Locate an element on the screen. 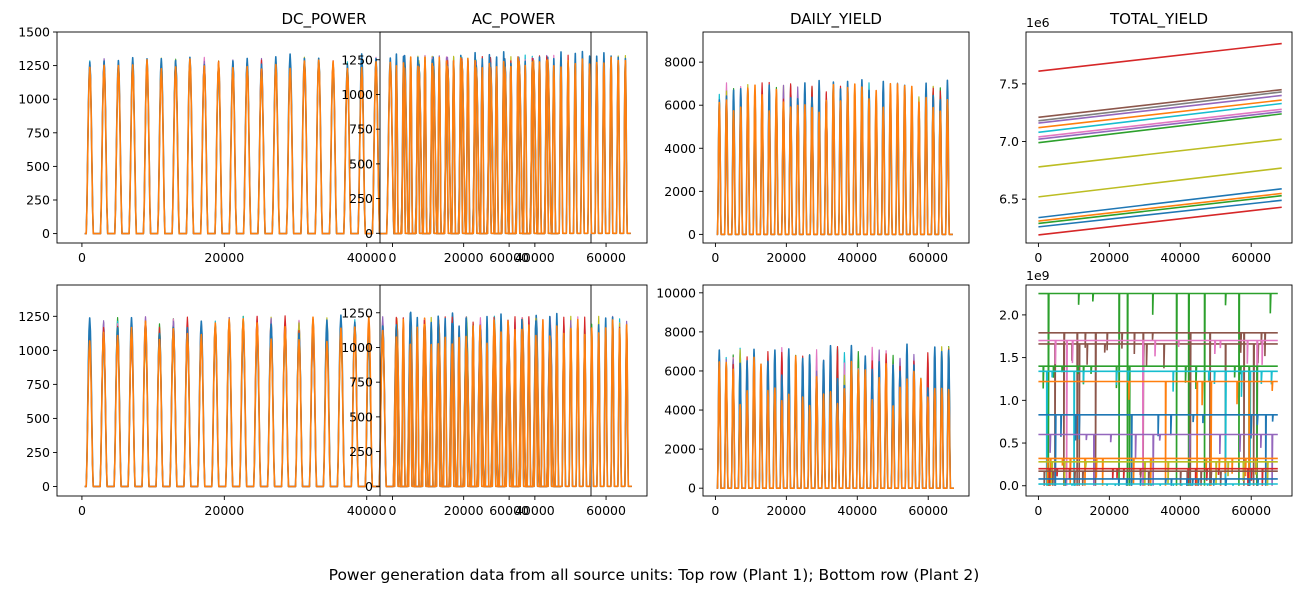 This screenshot has height=594, width=1304. subplot-8: 0 20000 40000 60000 0.0 0.5 1.0 1.5 2.0 1e9 is located at coordinates (1146, 393).